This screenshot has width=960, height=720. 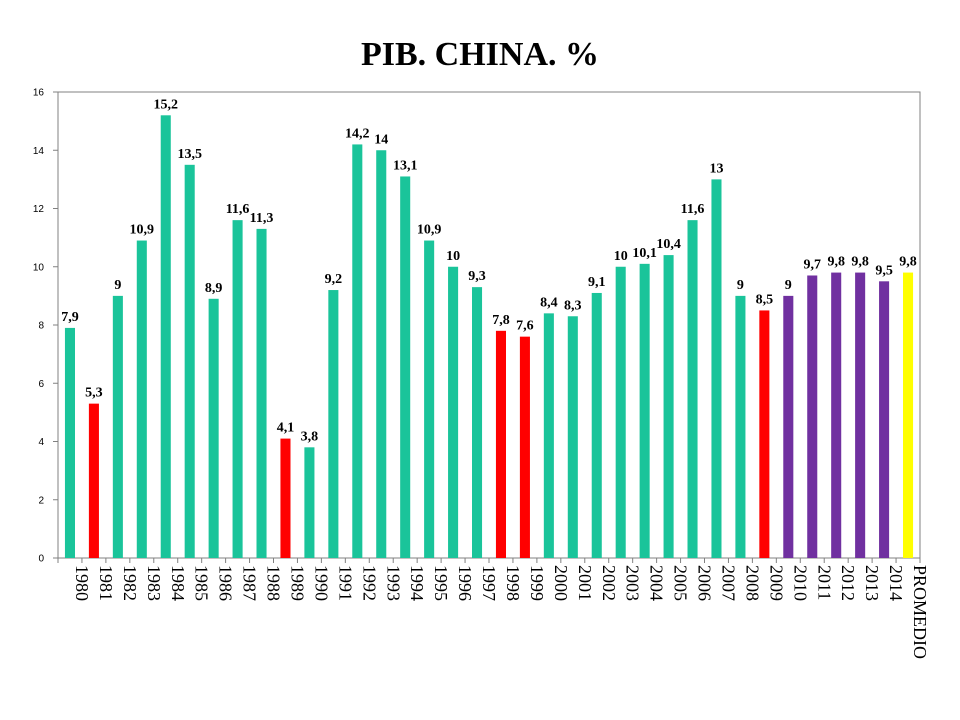 What do you see at coordinates (705, 583) in the screenshot?
I see `x-tick-label: 2006` at bounding box center [705, 583].